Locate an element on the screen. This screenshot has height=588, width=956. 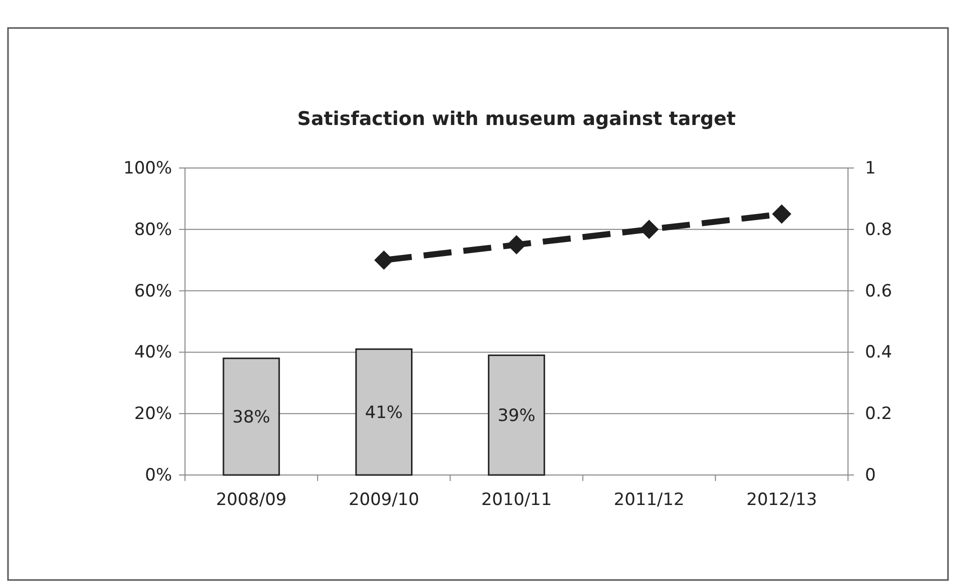
data-label: 38% is located at coordinates (251, 418).